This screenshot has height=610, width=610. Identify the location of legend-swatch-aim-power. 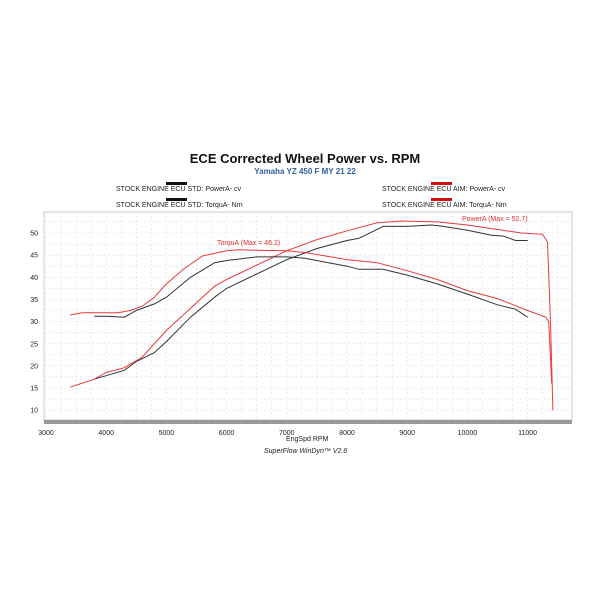
(441, 183).